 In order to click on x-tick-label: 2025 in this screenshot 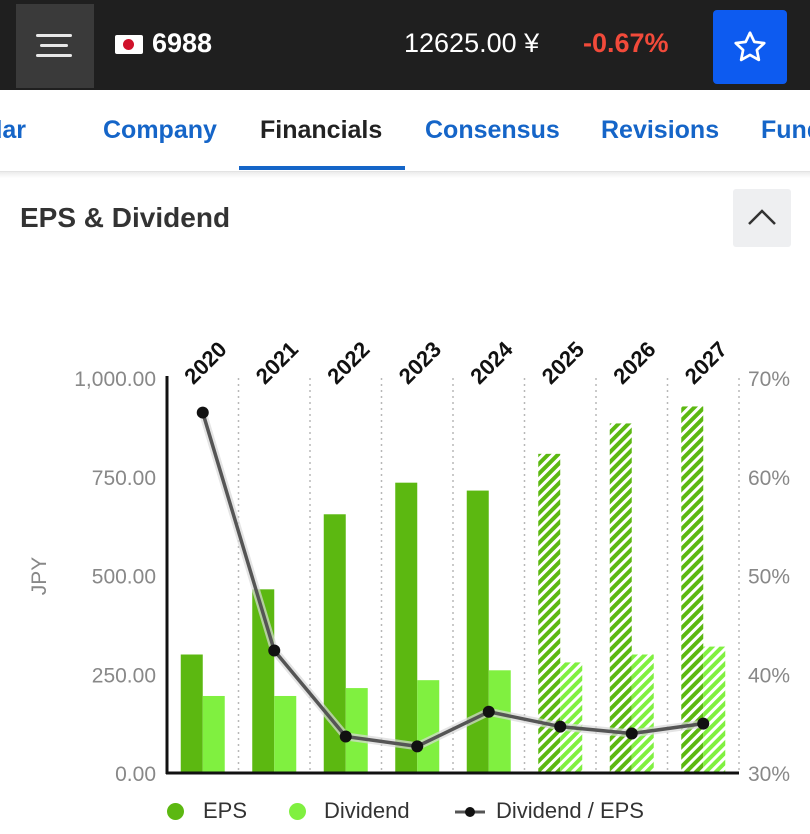, I will do `click(563, 363)`.